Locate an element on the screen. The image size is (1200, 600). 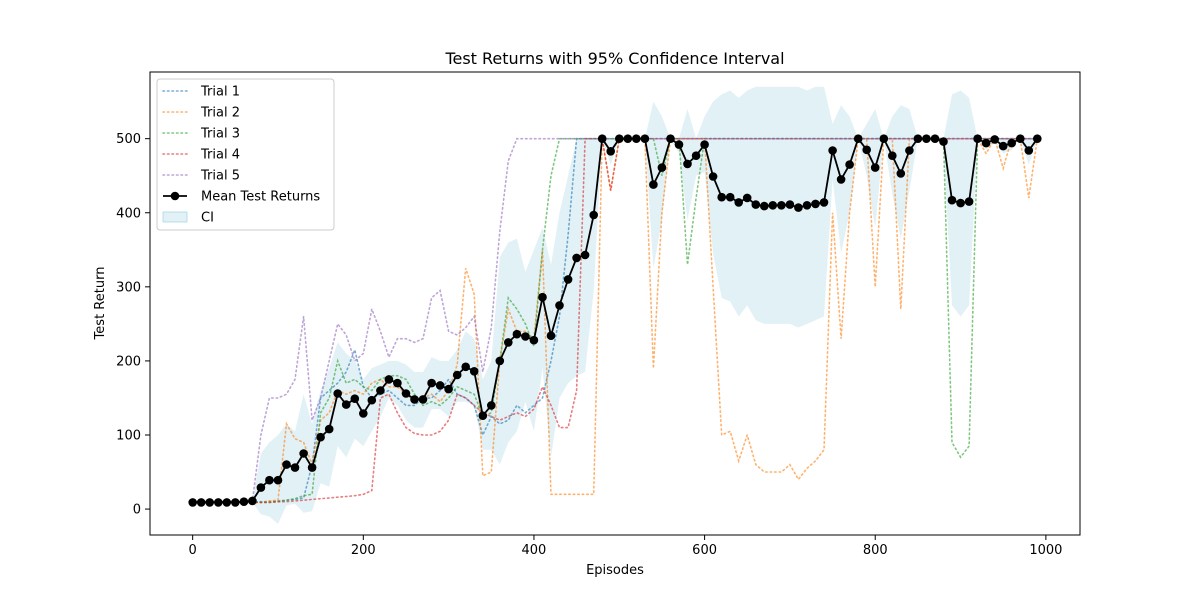
x-tick-label: 0 is located at coordinates (193, 550).